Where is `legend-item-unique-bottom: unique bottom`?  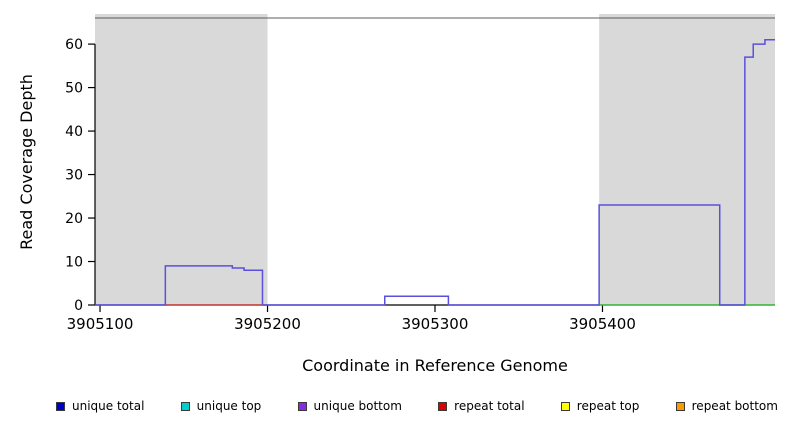 legend-item-unique-bottom: unique bottom is located at coordinates (349, 406).